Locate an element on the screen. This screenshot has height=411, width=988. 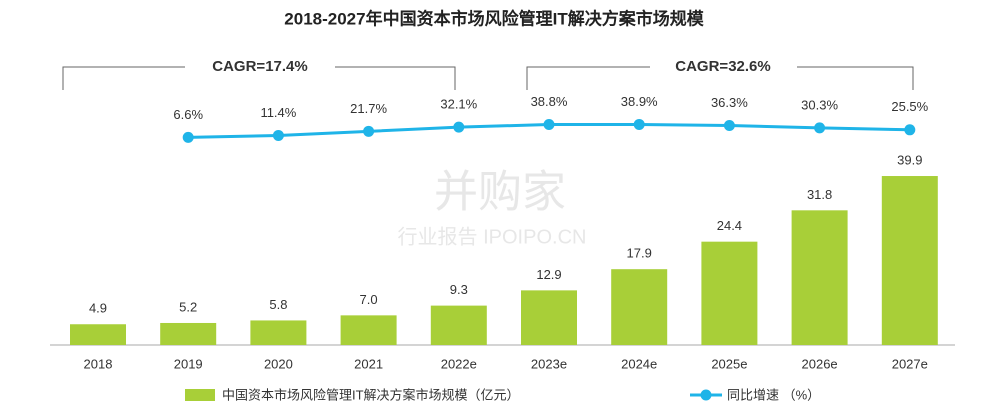
x-tick-label: 2023e is located at coordinates (549, 363).